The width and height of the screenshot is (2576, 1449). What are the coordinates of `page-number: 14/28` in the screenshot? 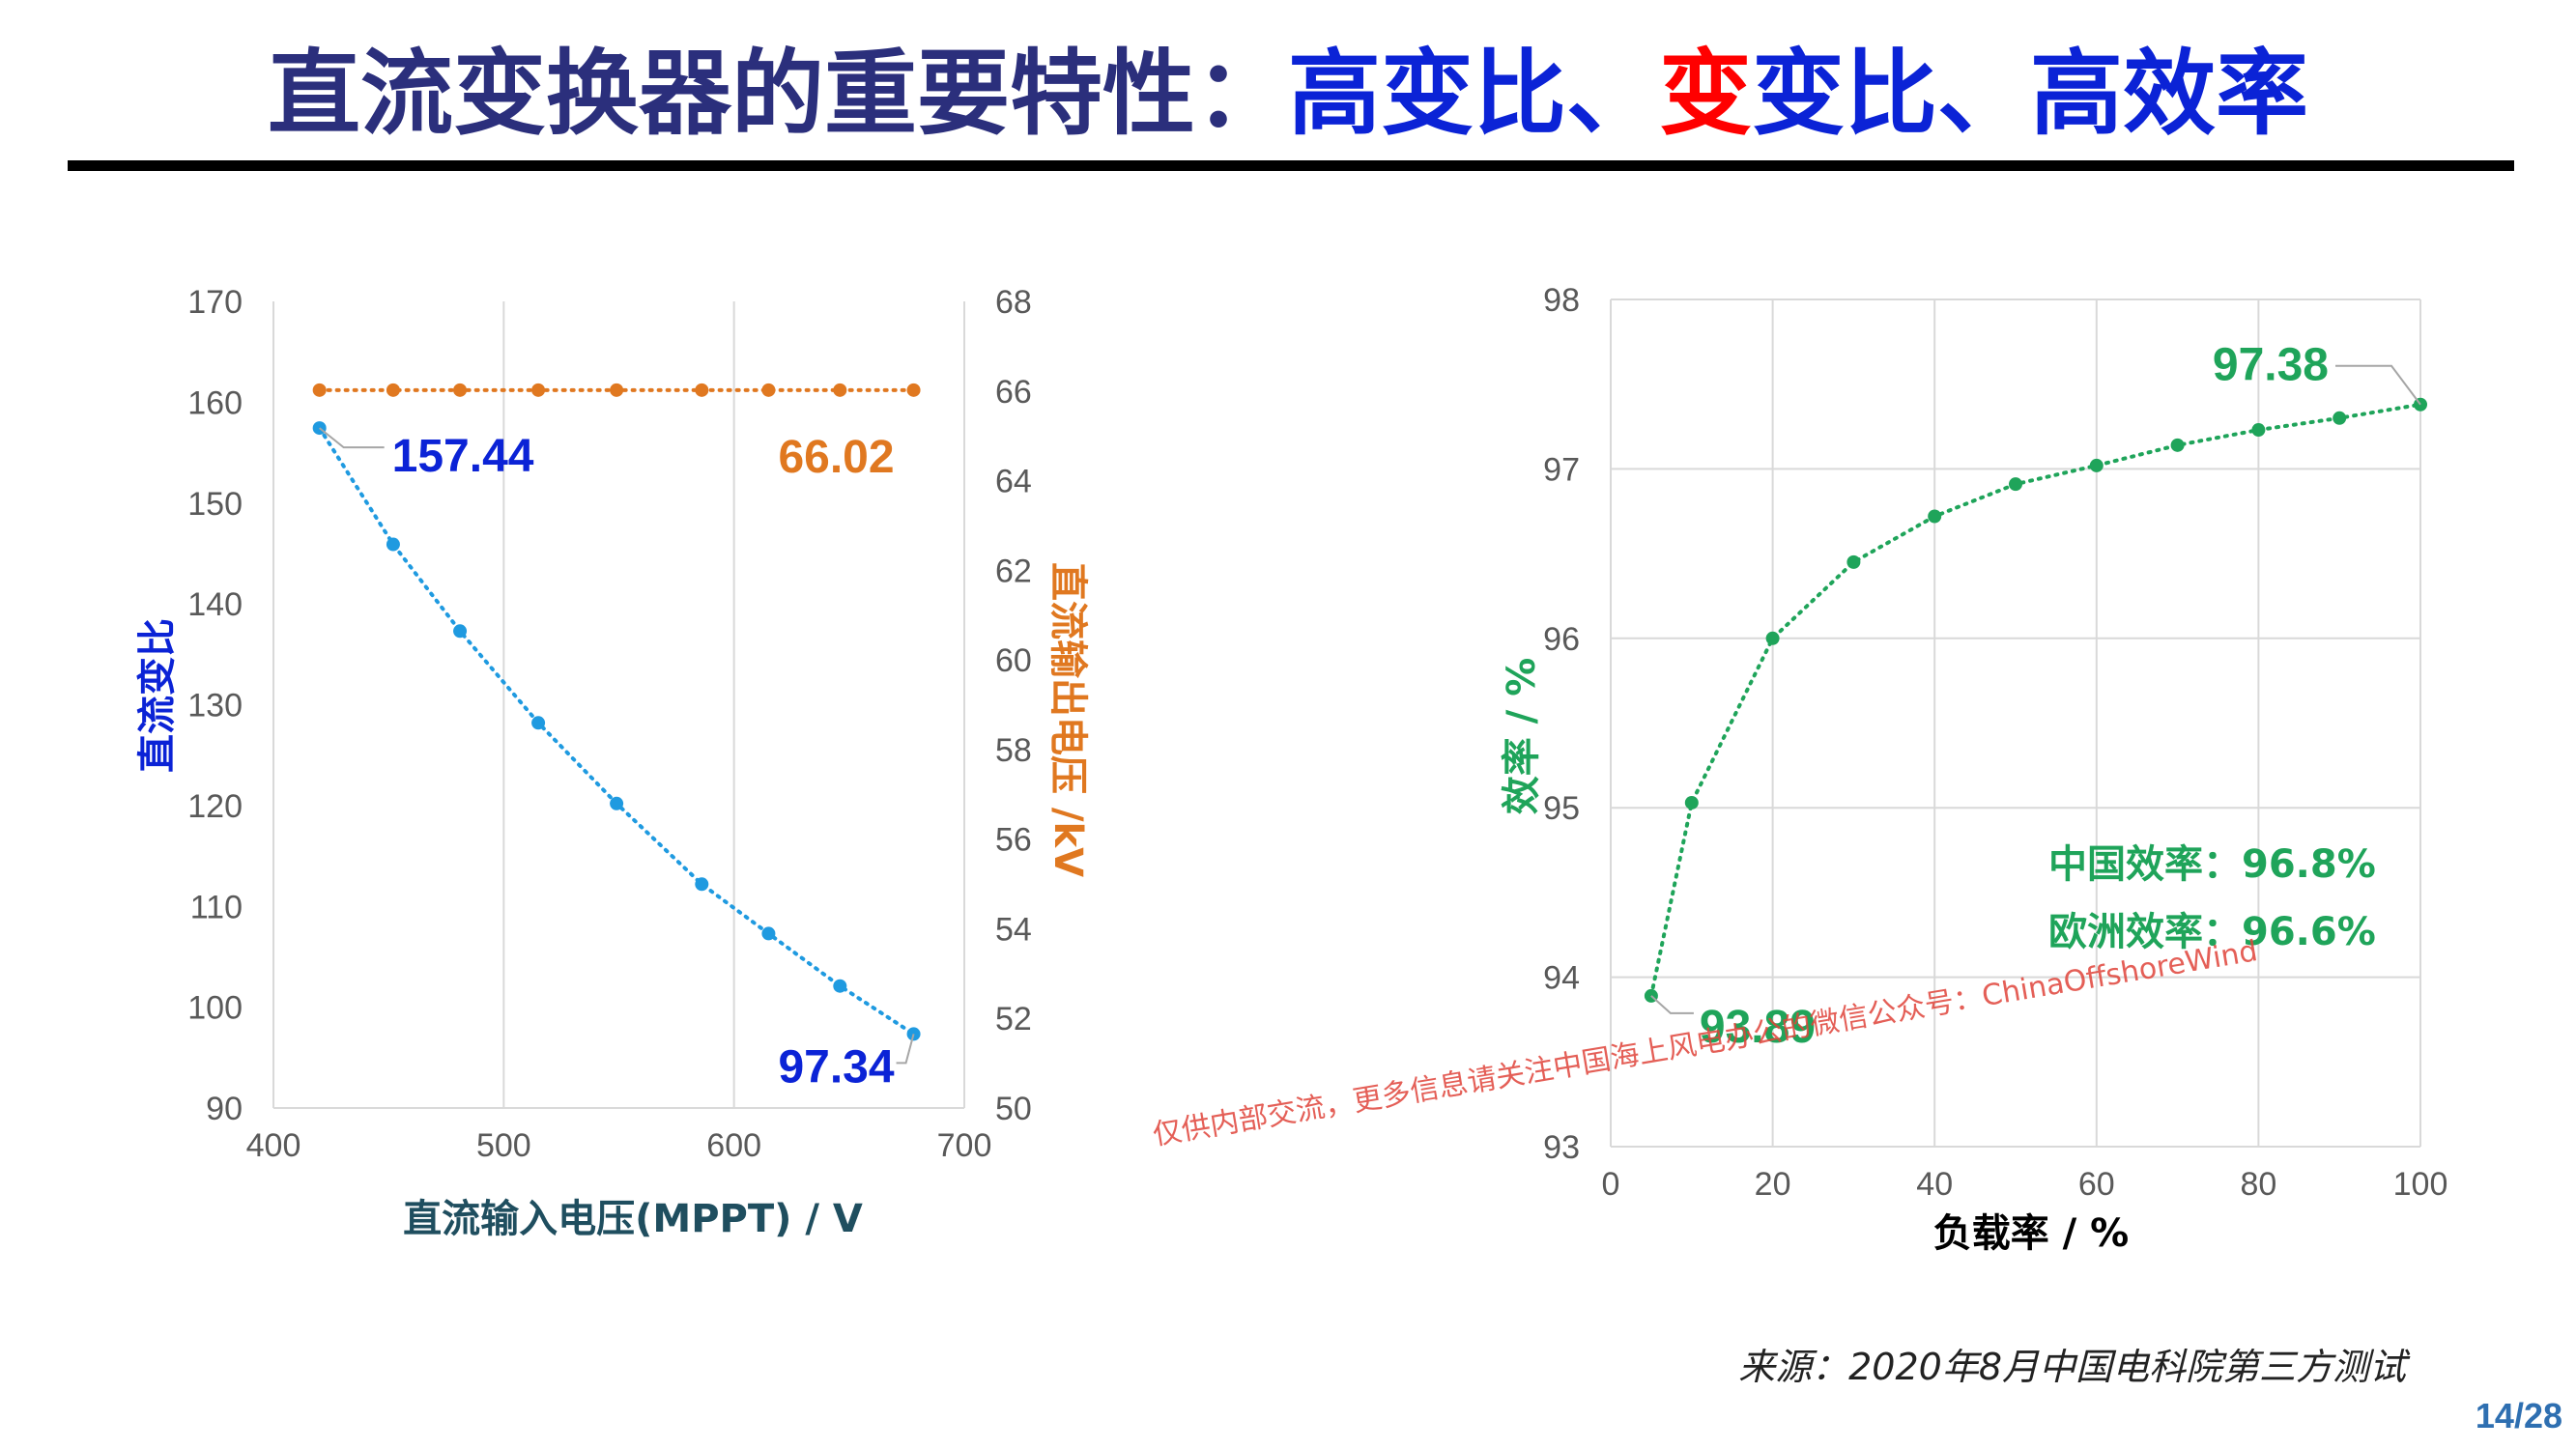 It's located at (2519, 1415).